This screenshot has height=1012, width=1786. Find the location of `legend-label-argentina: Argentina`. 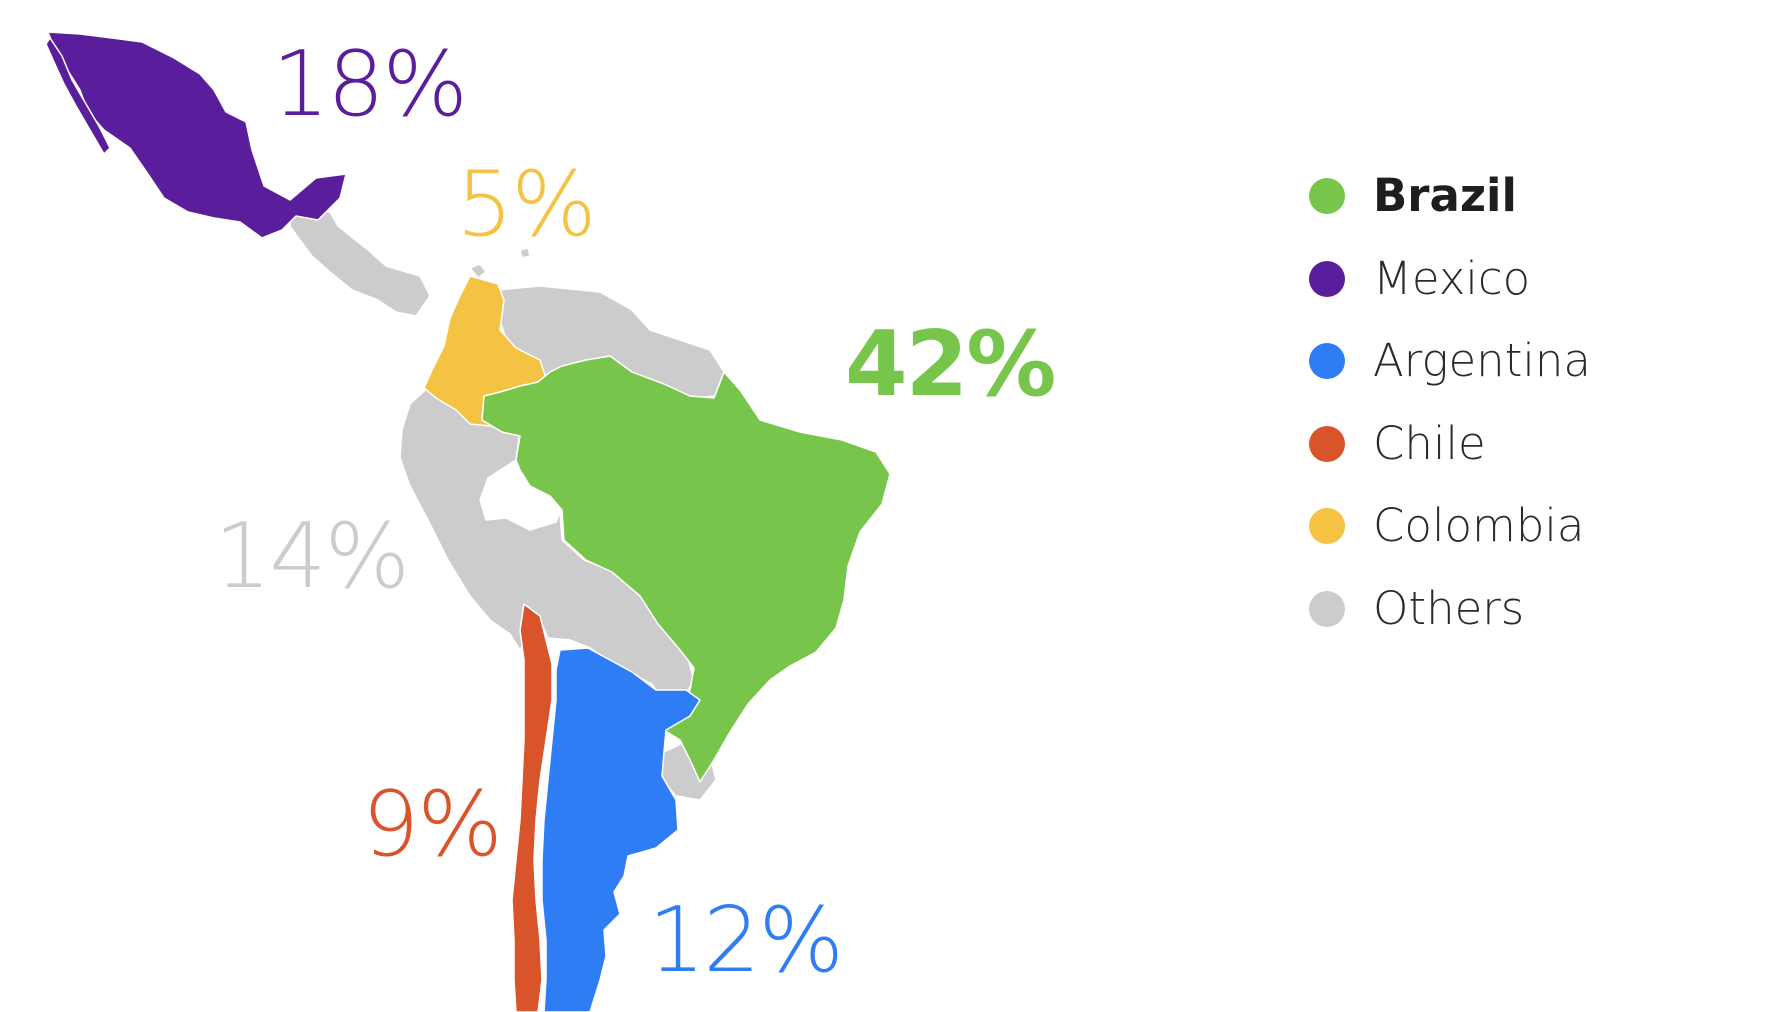

legend-label-argentina: Argentina is located at coordinates (1482, 360).